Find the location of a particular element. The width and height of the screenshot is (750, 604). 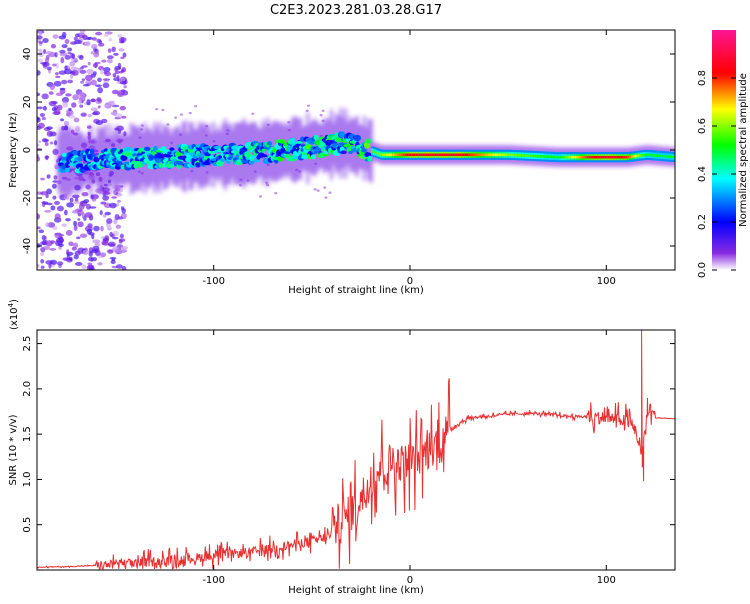

y-tick-label: 40 is located at coordinates (27, 54).